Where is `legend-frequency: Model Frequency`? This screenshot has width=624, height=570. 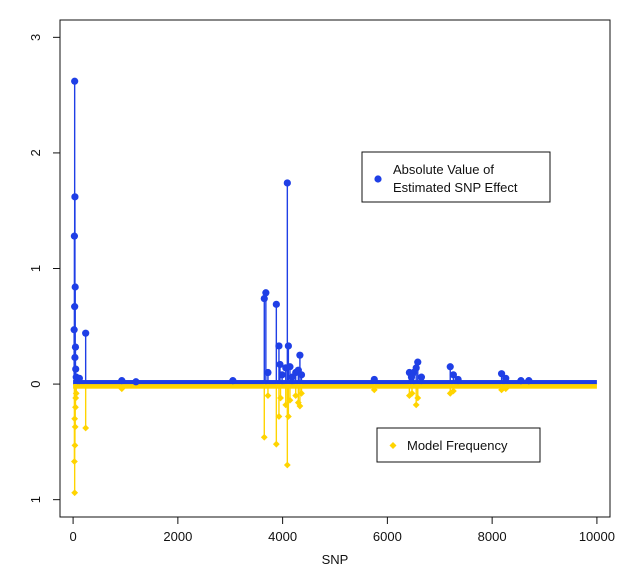 legend-frequency: Model Frequency is located at coordinates (458, 445).